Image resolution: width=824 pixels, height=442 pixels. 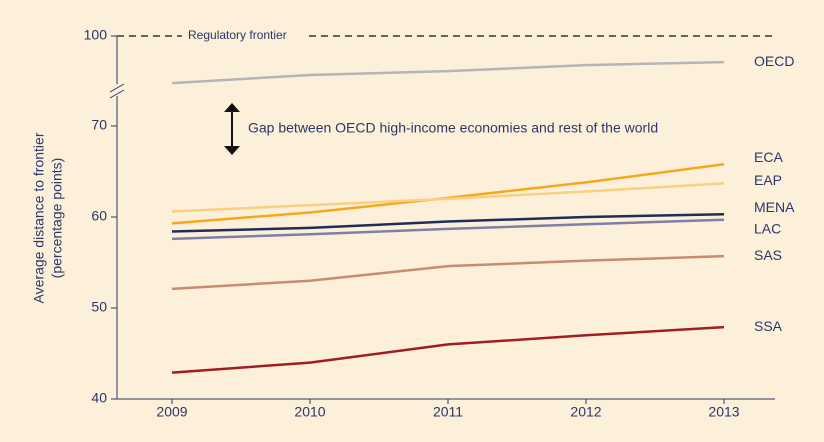 I want to click on x-tick-label: 2012, so click(x=585, y=412).